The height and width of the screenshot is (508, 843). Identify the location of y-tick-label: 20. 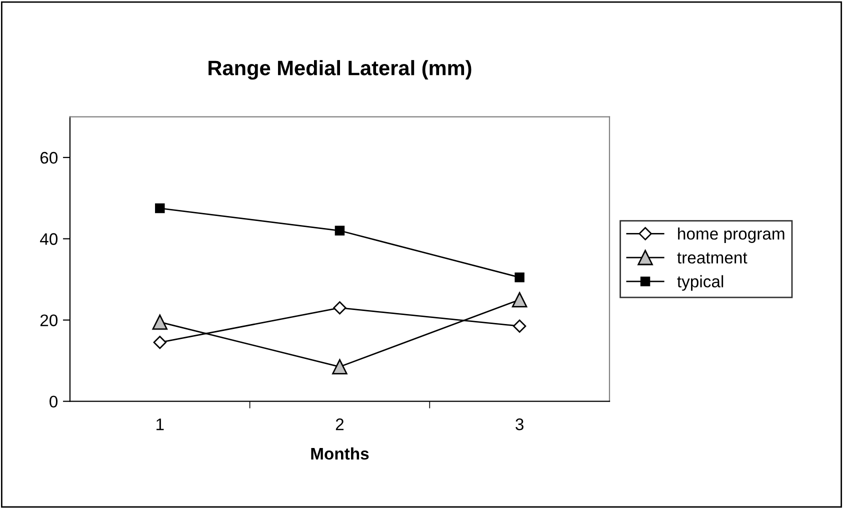
(49, 320).